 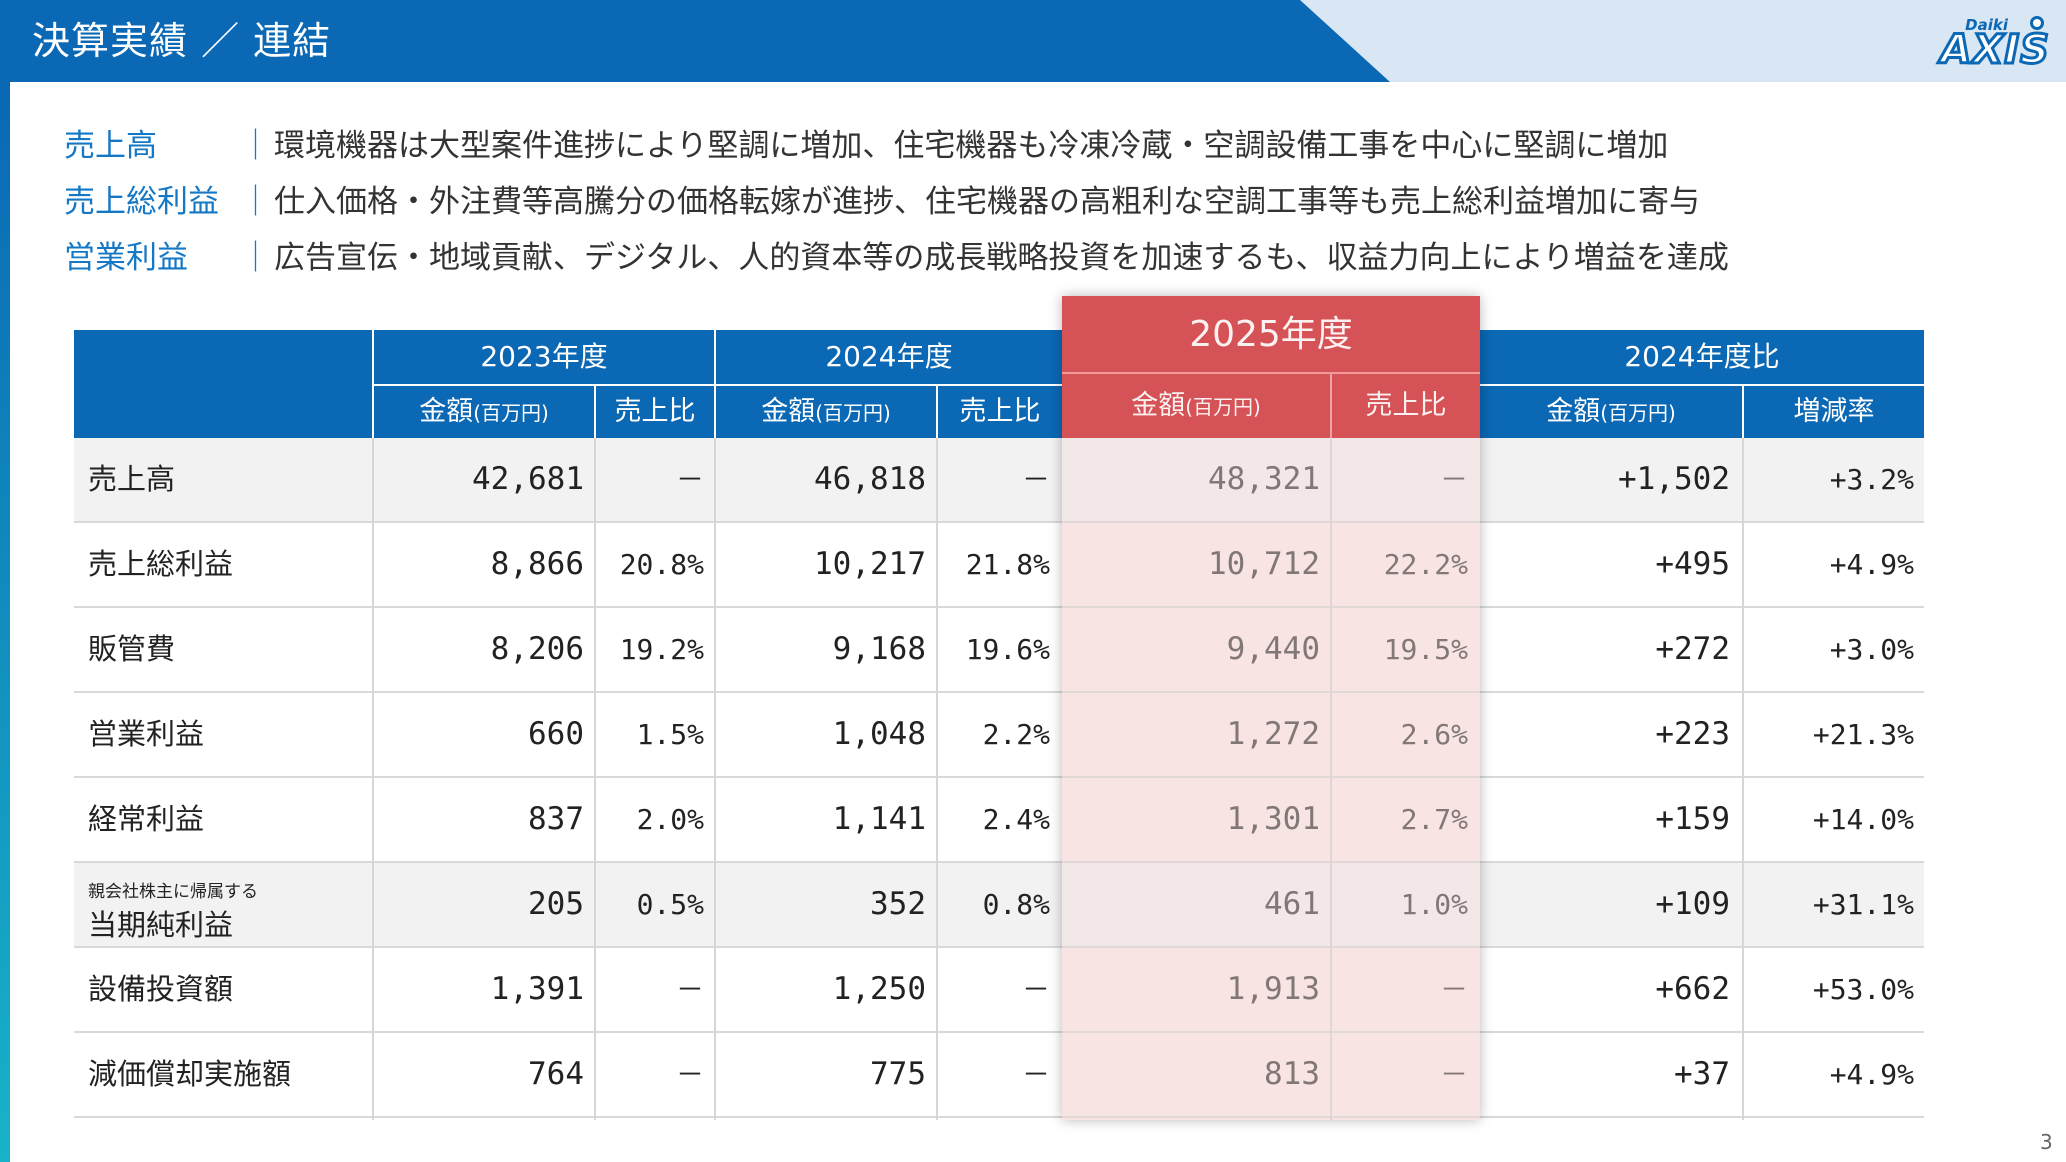 What do you see at coordinates (1007, 564) in the screenshot?
I see `cell-r2024: 21.8%` at bounding box center [1007, 564].